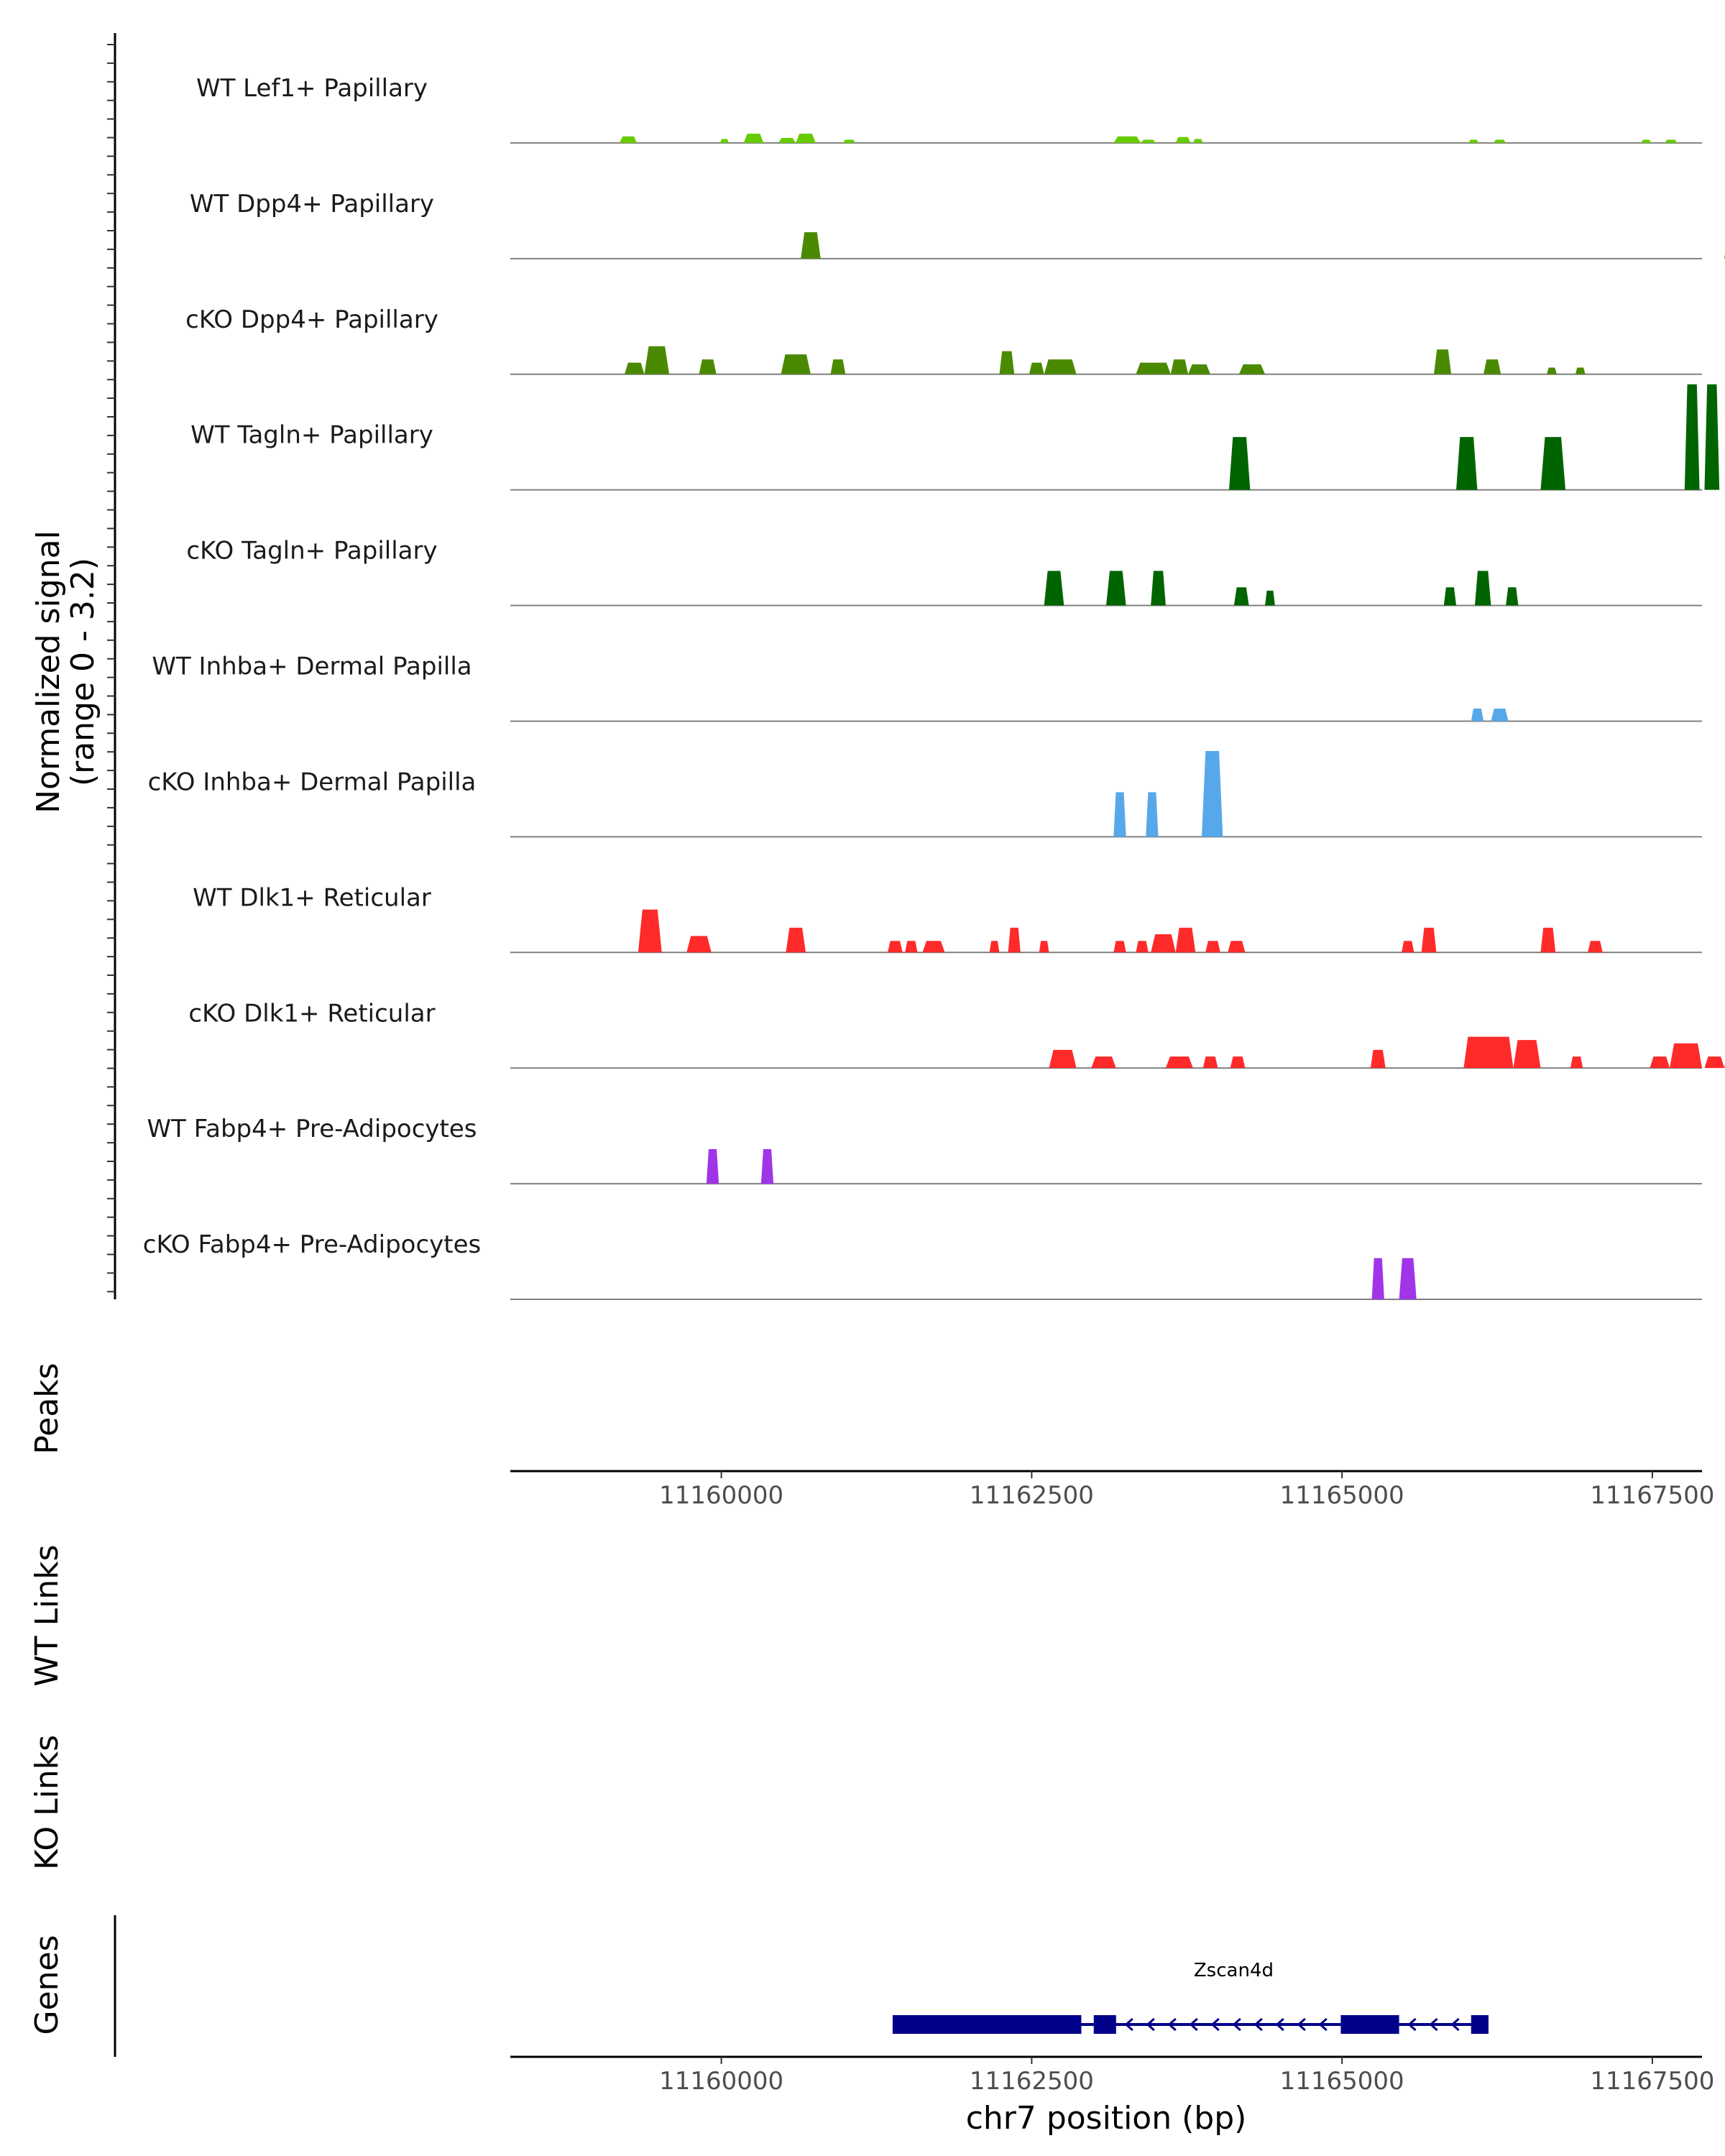 The height and width of the screenshot is (2156, 1725). Describe the element at coordinates (1032, 1495) in the screenshot. I see `x-tick-label: 11162500` at that location.